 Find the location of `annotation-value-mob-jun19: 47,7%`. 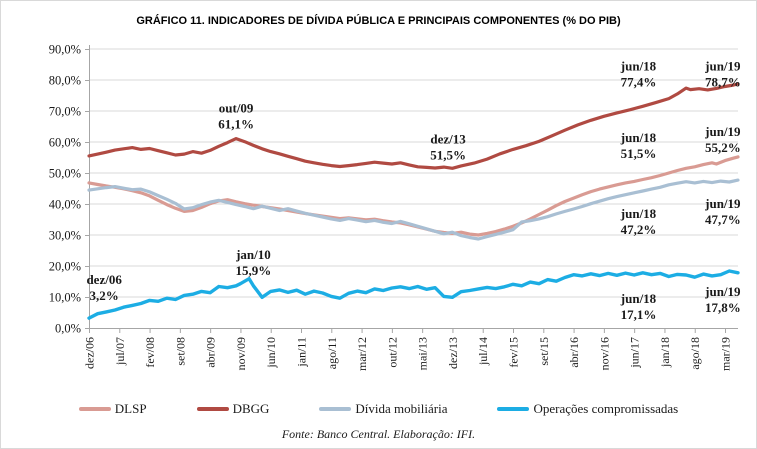

annotation-value-mob-jun19: 47,7% is located at coordinates (723, 219).